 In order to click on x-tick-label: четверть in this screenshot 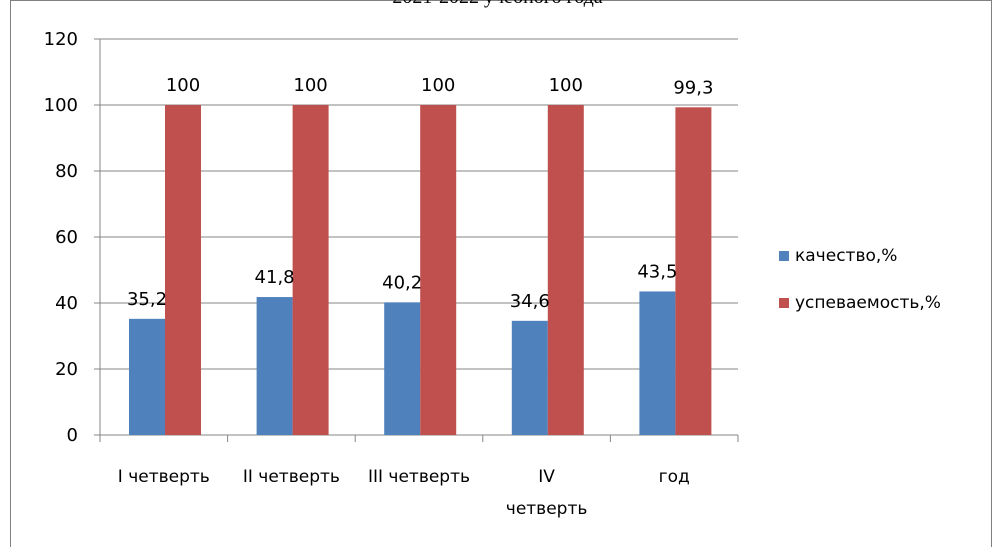, I will do `click(547, 509)`.